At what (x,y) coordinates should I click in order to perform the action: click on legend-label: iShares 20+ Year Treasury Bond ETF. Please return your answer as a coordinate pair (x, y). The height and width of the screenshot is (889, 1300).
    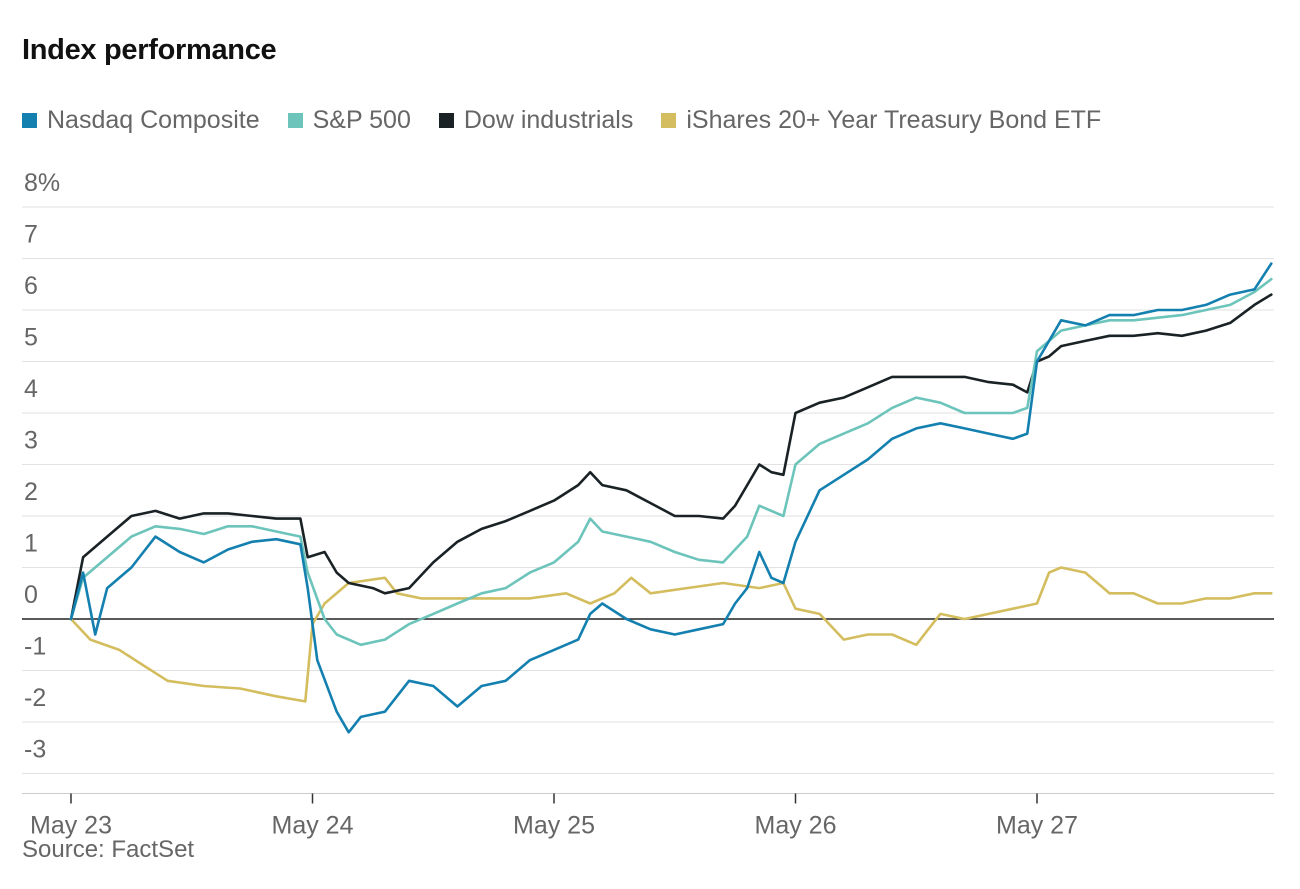
    Looking at the image, I should click on (894, 120).